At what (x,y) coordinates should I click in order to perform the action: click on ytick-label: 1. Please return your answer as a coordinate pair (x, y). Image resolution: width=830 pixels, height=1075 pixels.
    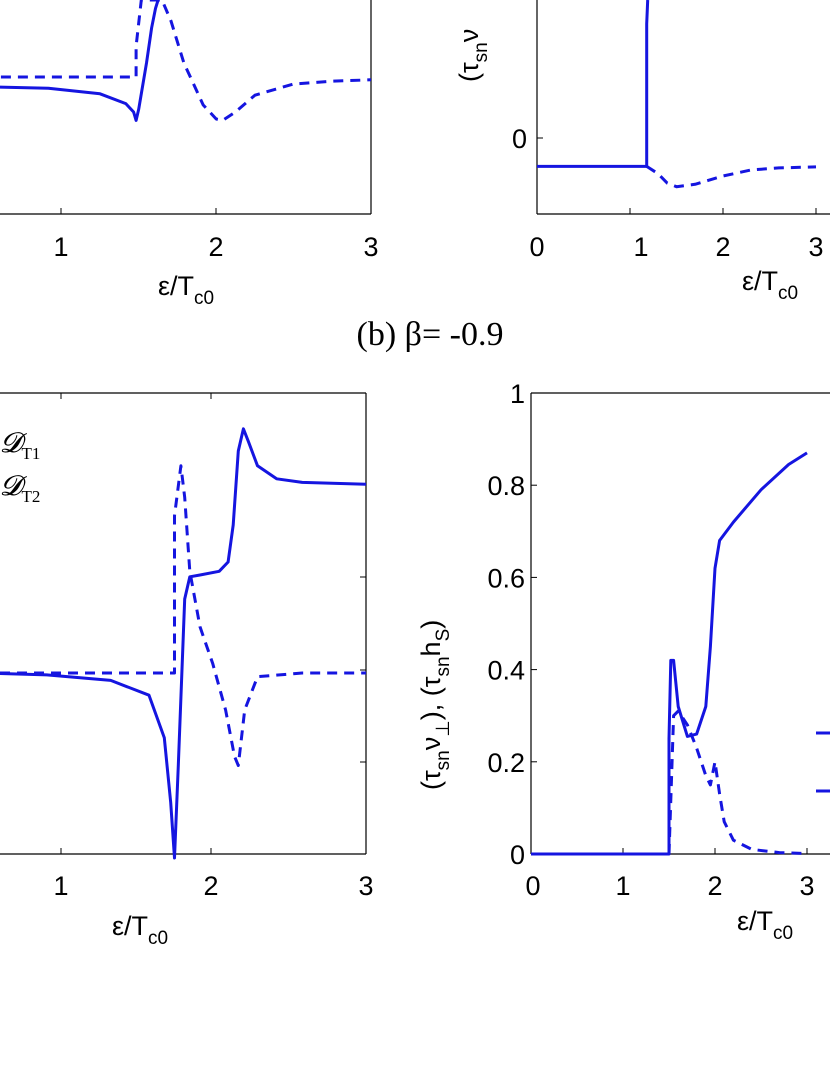
    Looking at the image, I should click on (517, 394).